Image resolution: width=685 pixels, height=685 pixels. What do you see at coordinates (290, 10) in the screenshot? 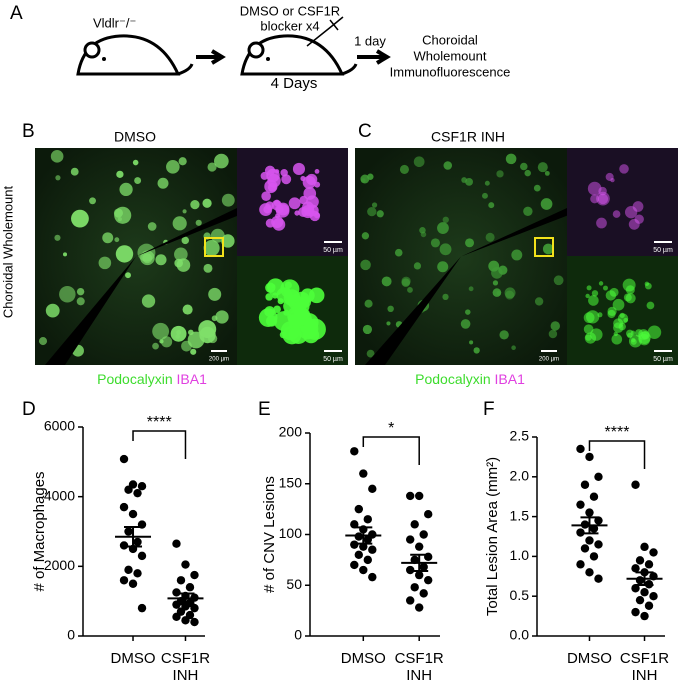
I see `treatment-line: DMSO or CSF1R` at bounding box center [290, 10].